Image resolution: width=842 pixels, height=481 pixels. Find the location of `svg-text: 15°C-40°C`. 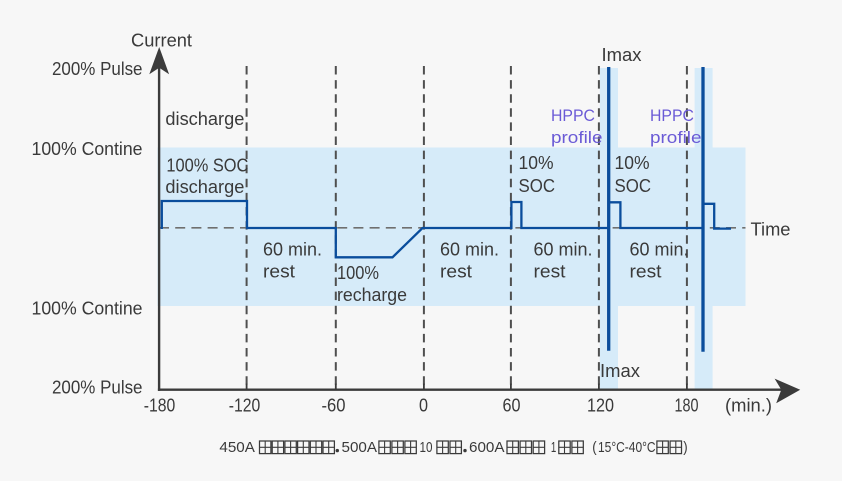

svg-text: 15°C-40°C is located at coordinates (627, 447).